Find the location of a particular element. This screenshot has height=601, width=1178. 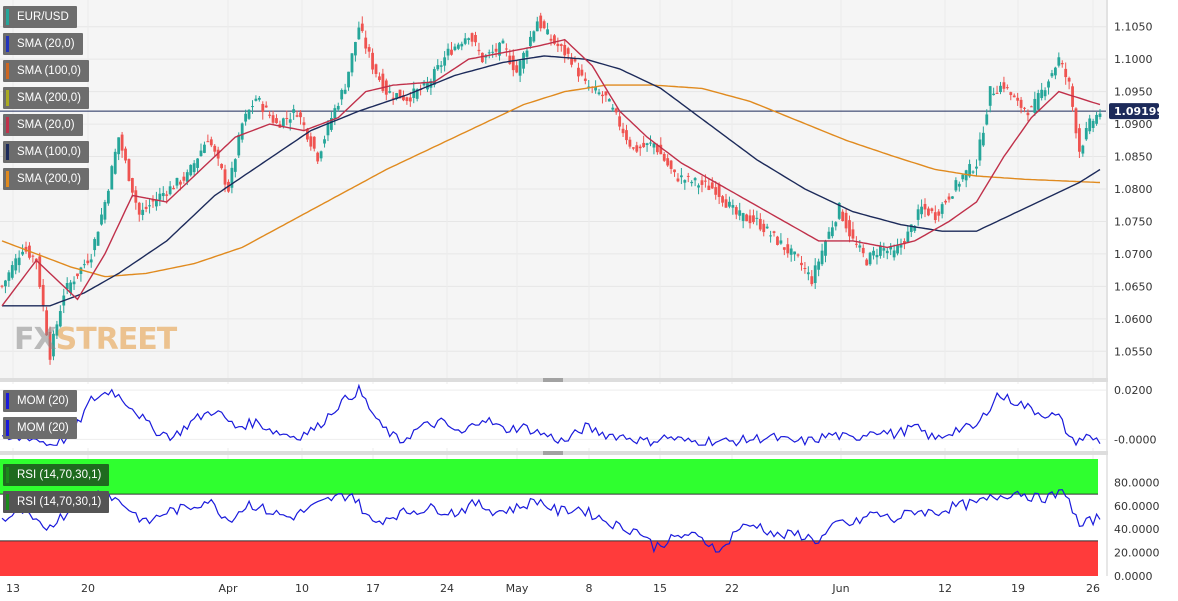

rsi-tick-label: 80.0000 is located at coordinates (1137, 482).